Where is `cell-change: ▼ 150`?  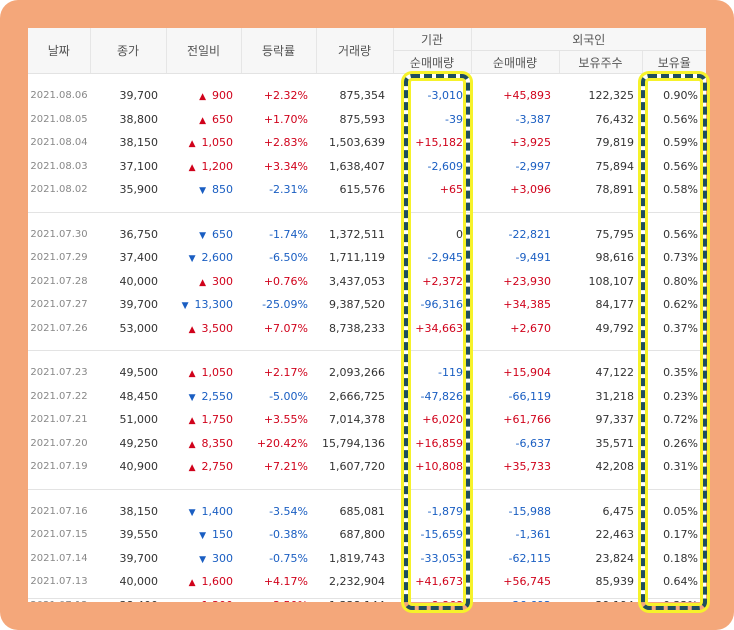
cell-change: ▼ 150 is located at coordinates (216, 535).